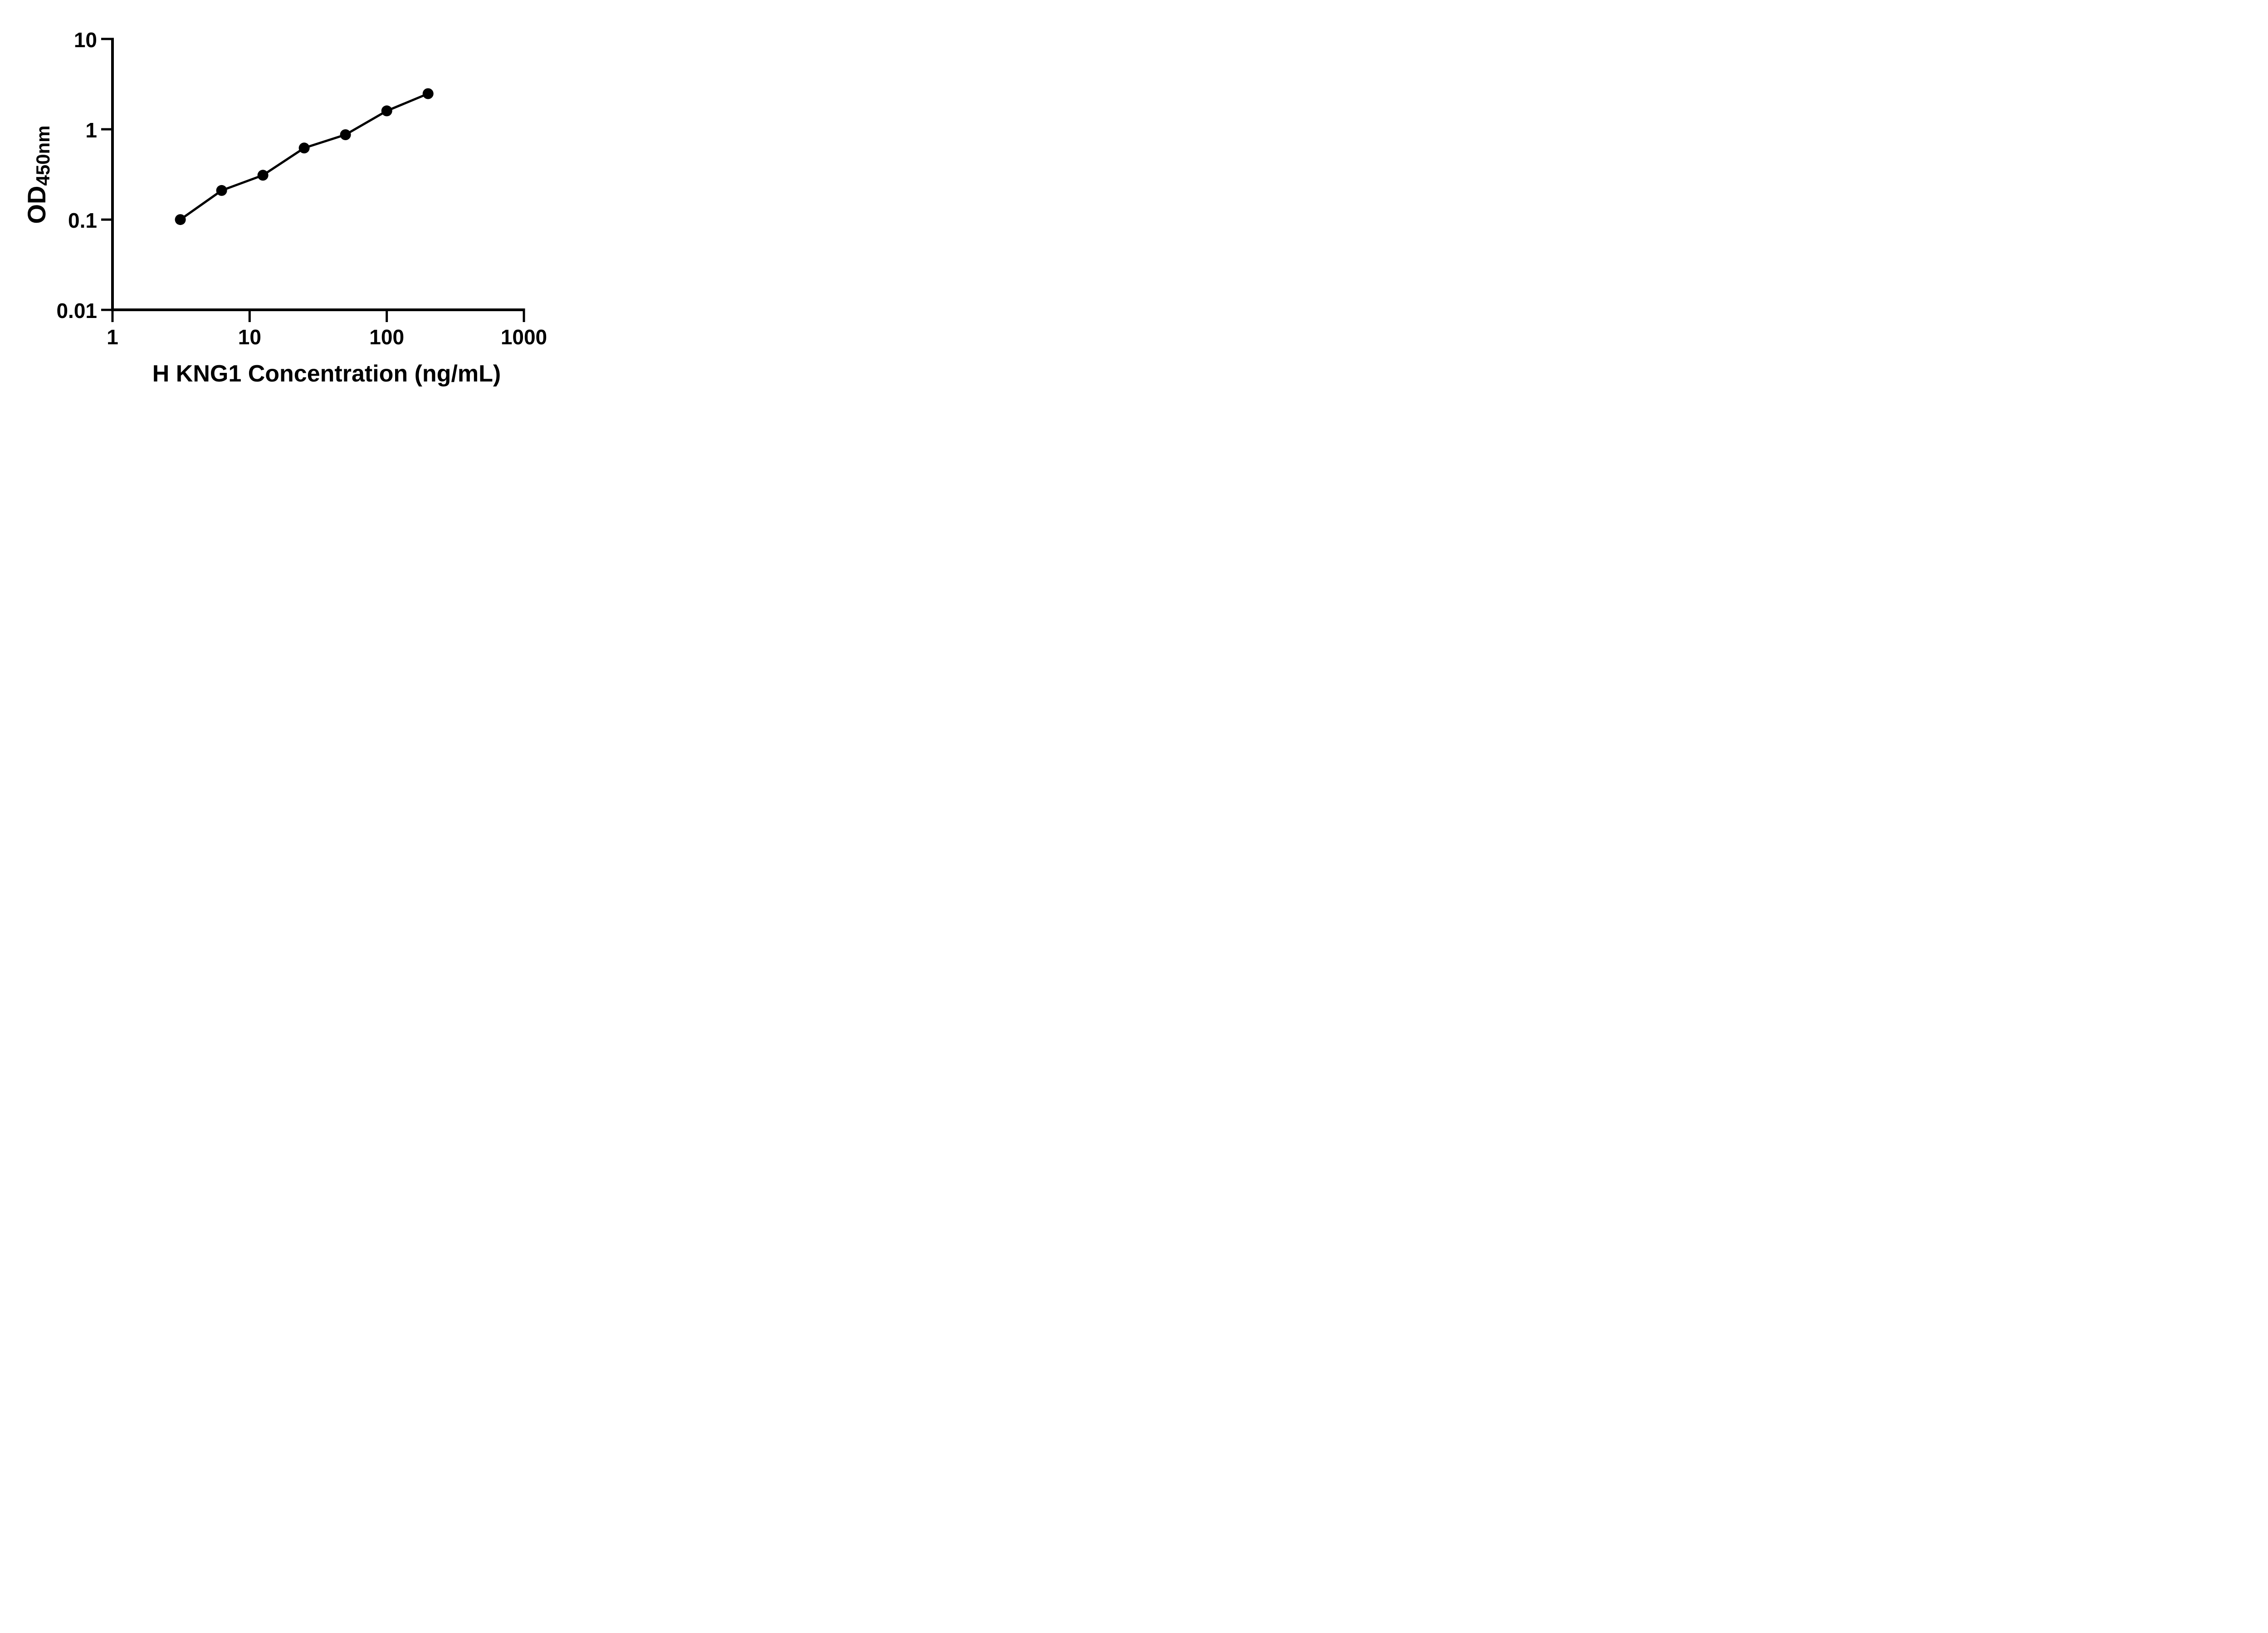 The width and height of the screenshot is (2268, 1633). I want to click on y-axis-title-subscript: 450nm, so click(43, 155).